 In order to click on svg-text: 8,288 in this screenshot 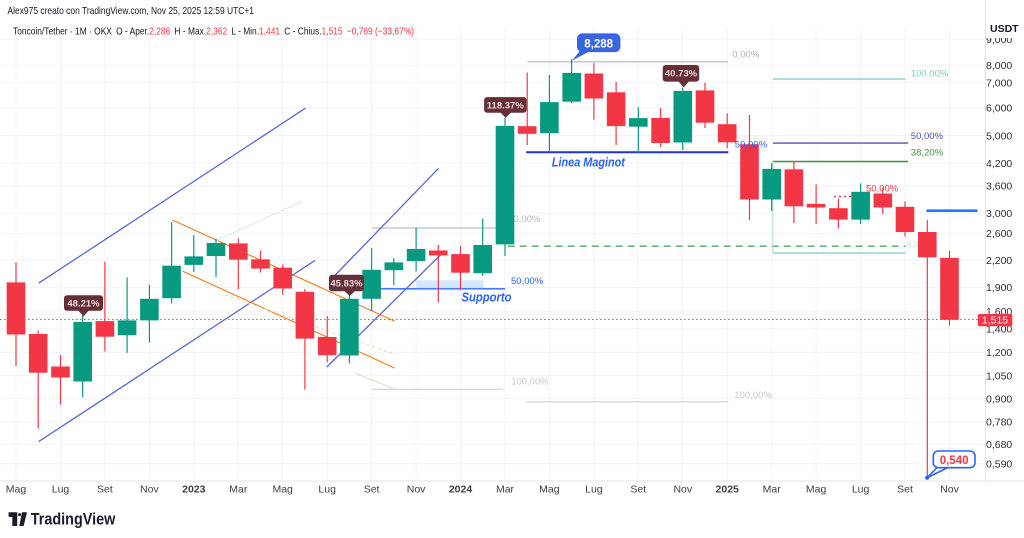, I will do `click(598, 44)`.